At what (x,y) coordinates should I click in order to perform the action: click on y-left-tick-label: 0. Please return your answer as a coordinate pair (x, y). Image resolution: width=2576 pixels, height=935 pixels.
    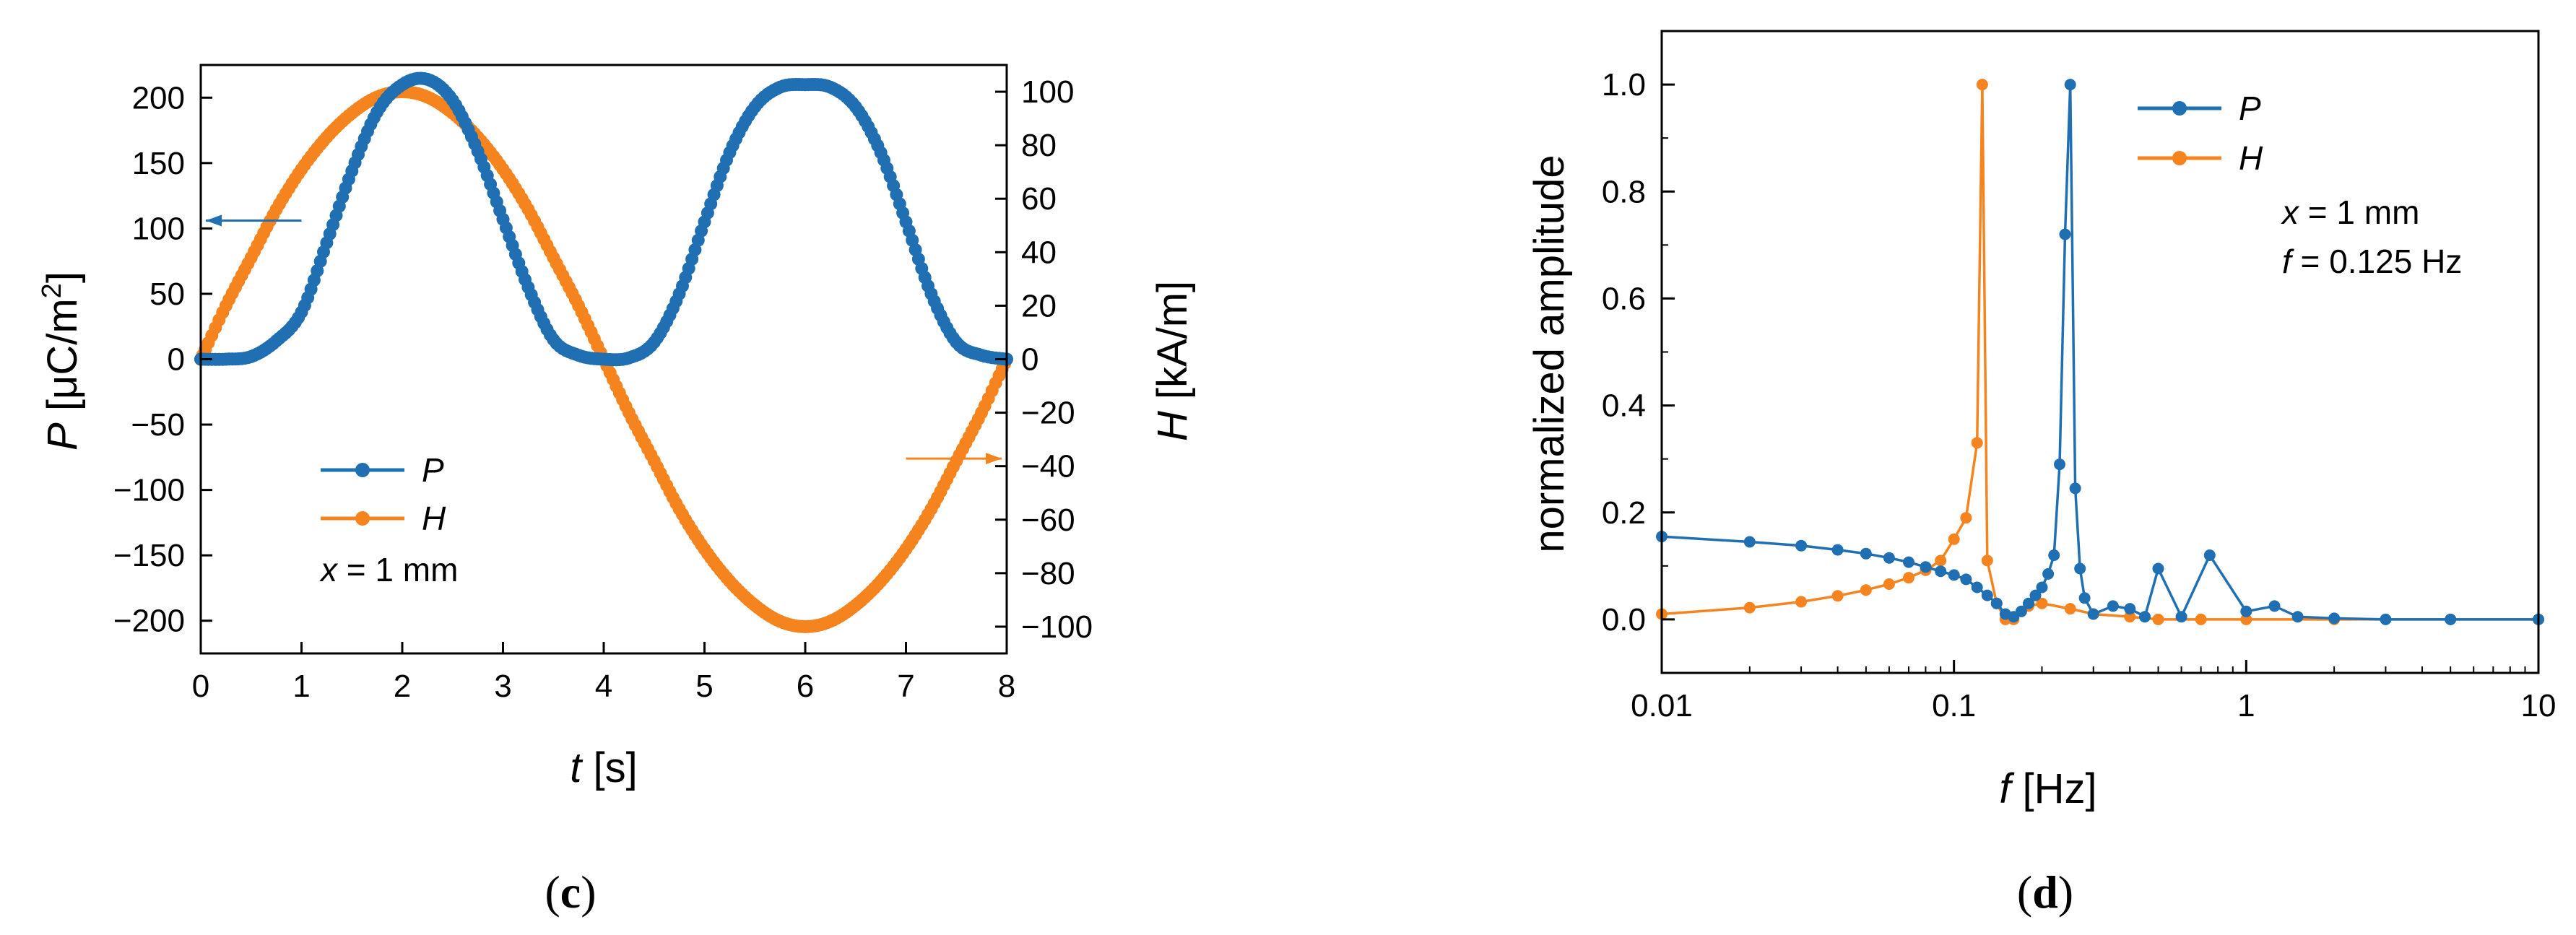
    Looking at the image, I should click on (176, 360).